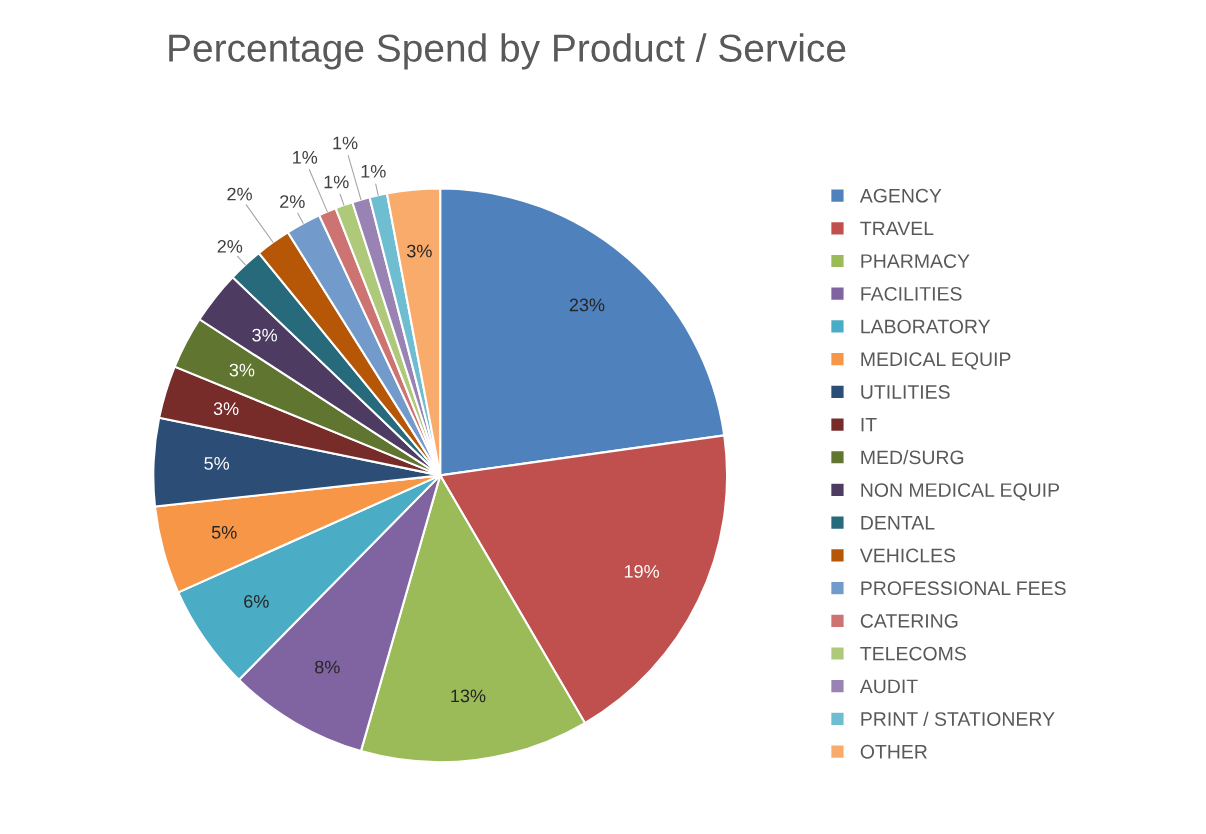 The image size is (1206, 834). Describe the element at coordinates (642, 571) in the screenshot. I see `data-label: 19%` at that location.